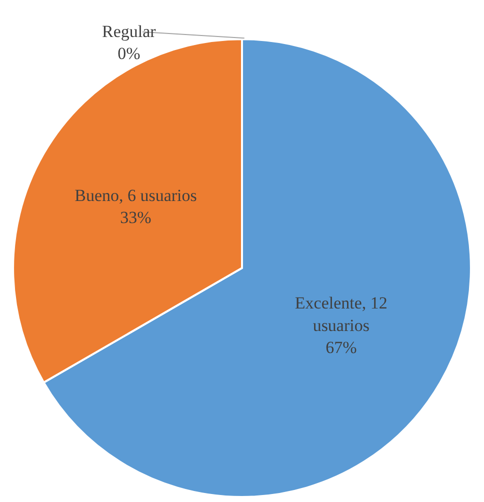  I want to click on slice-label: Excelente, 12 usuarios 67%, so click(341, 325).